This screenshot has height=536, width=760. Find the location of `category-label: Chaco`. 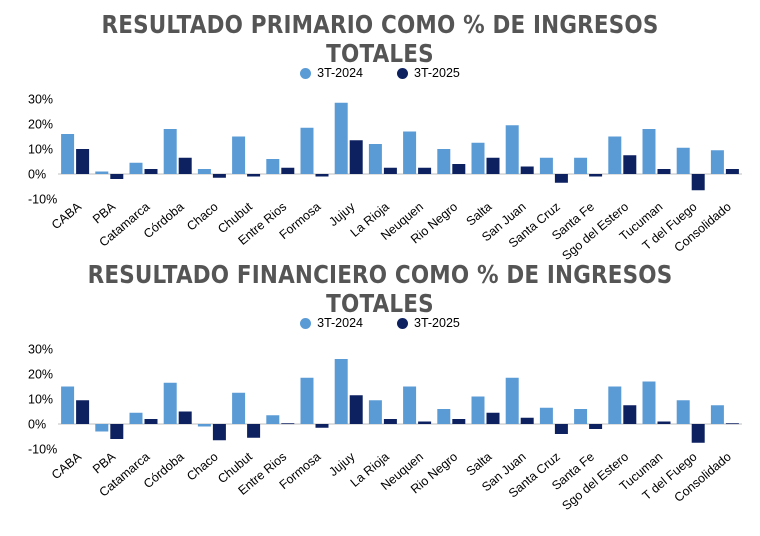

category-label: Chaco is located at coordinates (202, 467).